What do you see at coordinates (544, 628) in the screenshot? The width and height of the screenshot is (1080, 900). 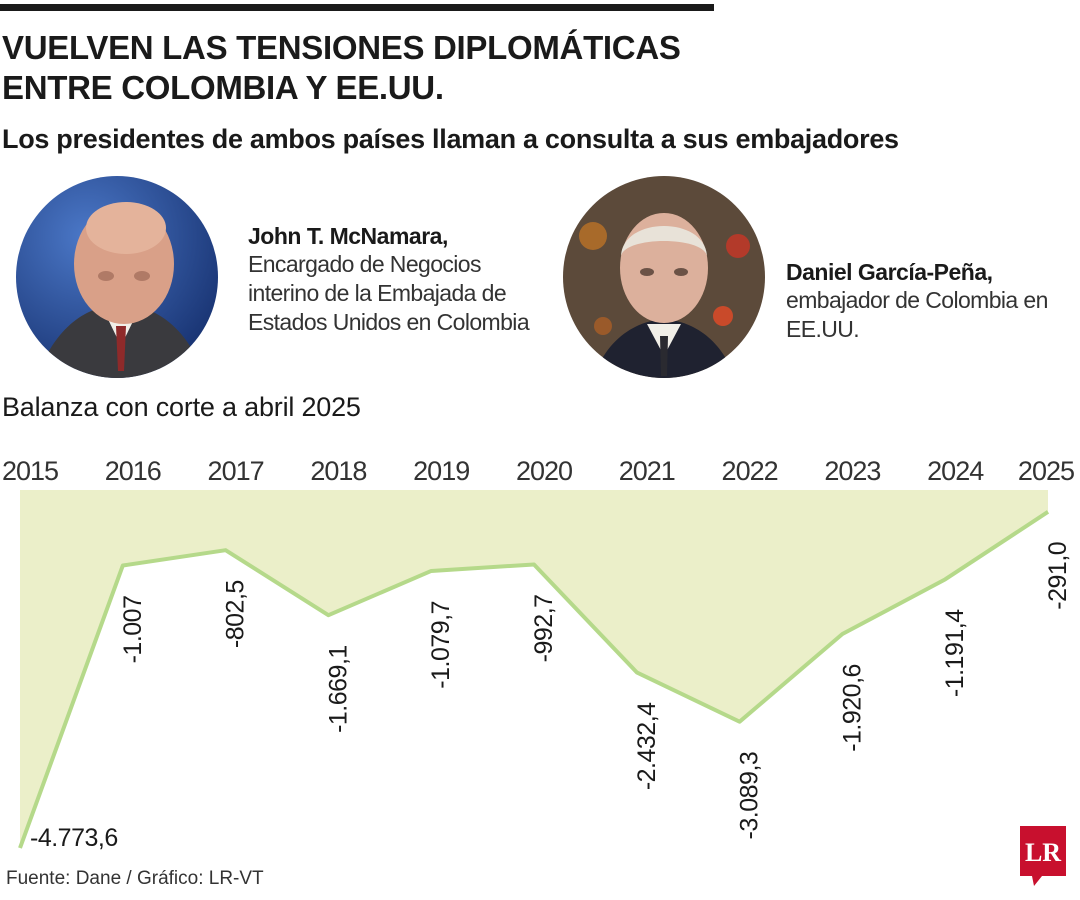 I see `value-label: -992,7` at bounding box center [544, 628].